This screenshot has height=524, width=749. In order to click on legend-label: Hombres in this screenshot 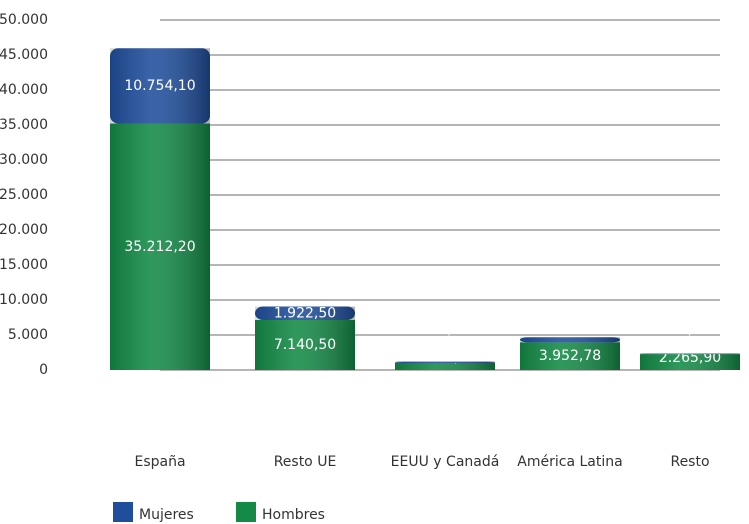, I will do `click(293, 515)`.